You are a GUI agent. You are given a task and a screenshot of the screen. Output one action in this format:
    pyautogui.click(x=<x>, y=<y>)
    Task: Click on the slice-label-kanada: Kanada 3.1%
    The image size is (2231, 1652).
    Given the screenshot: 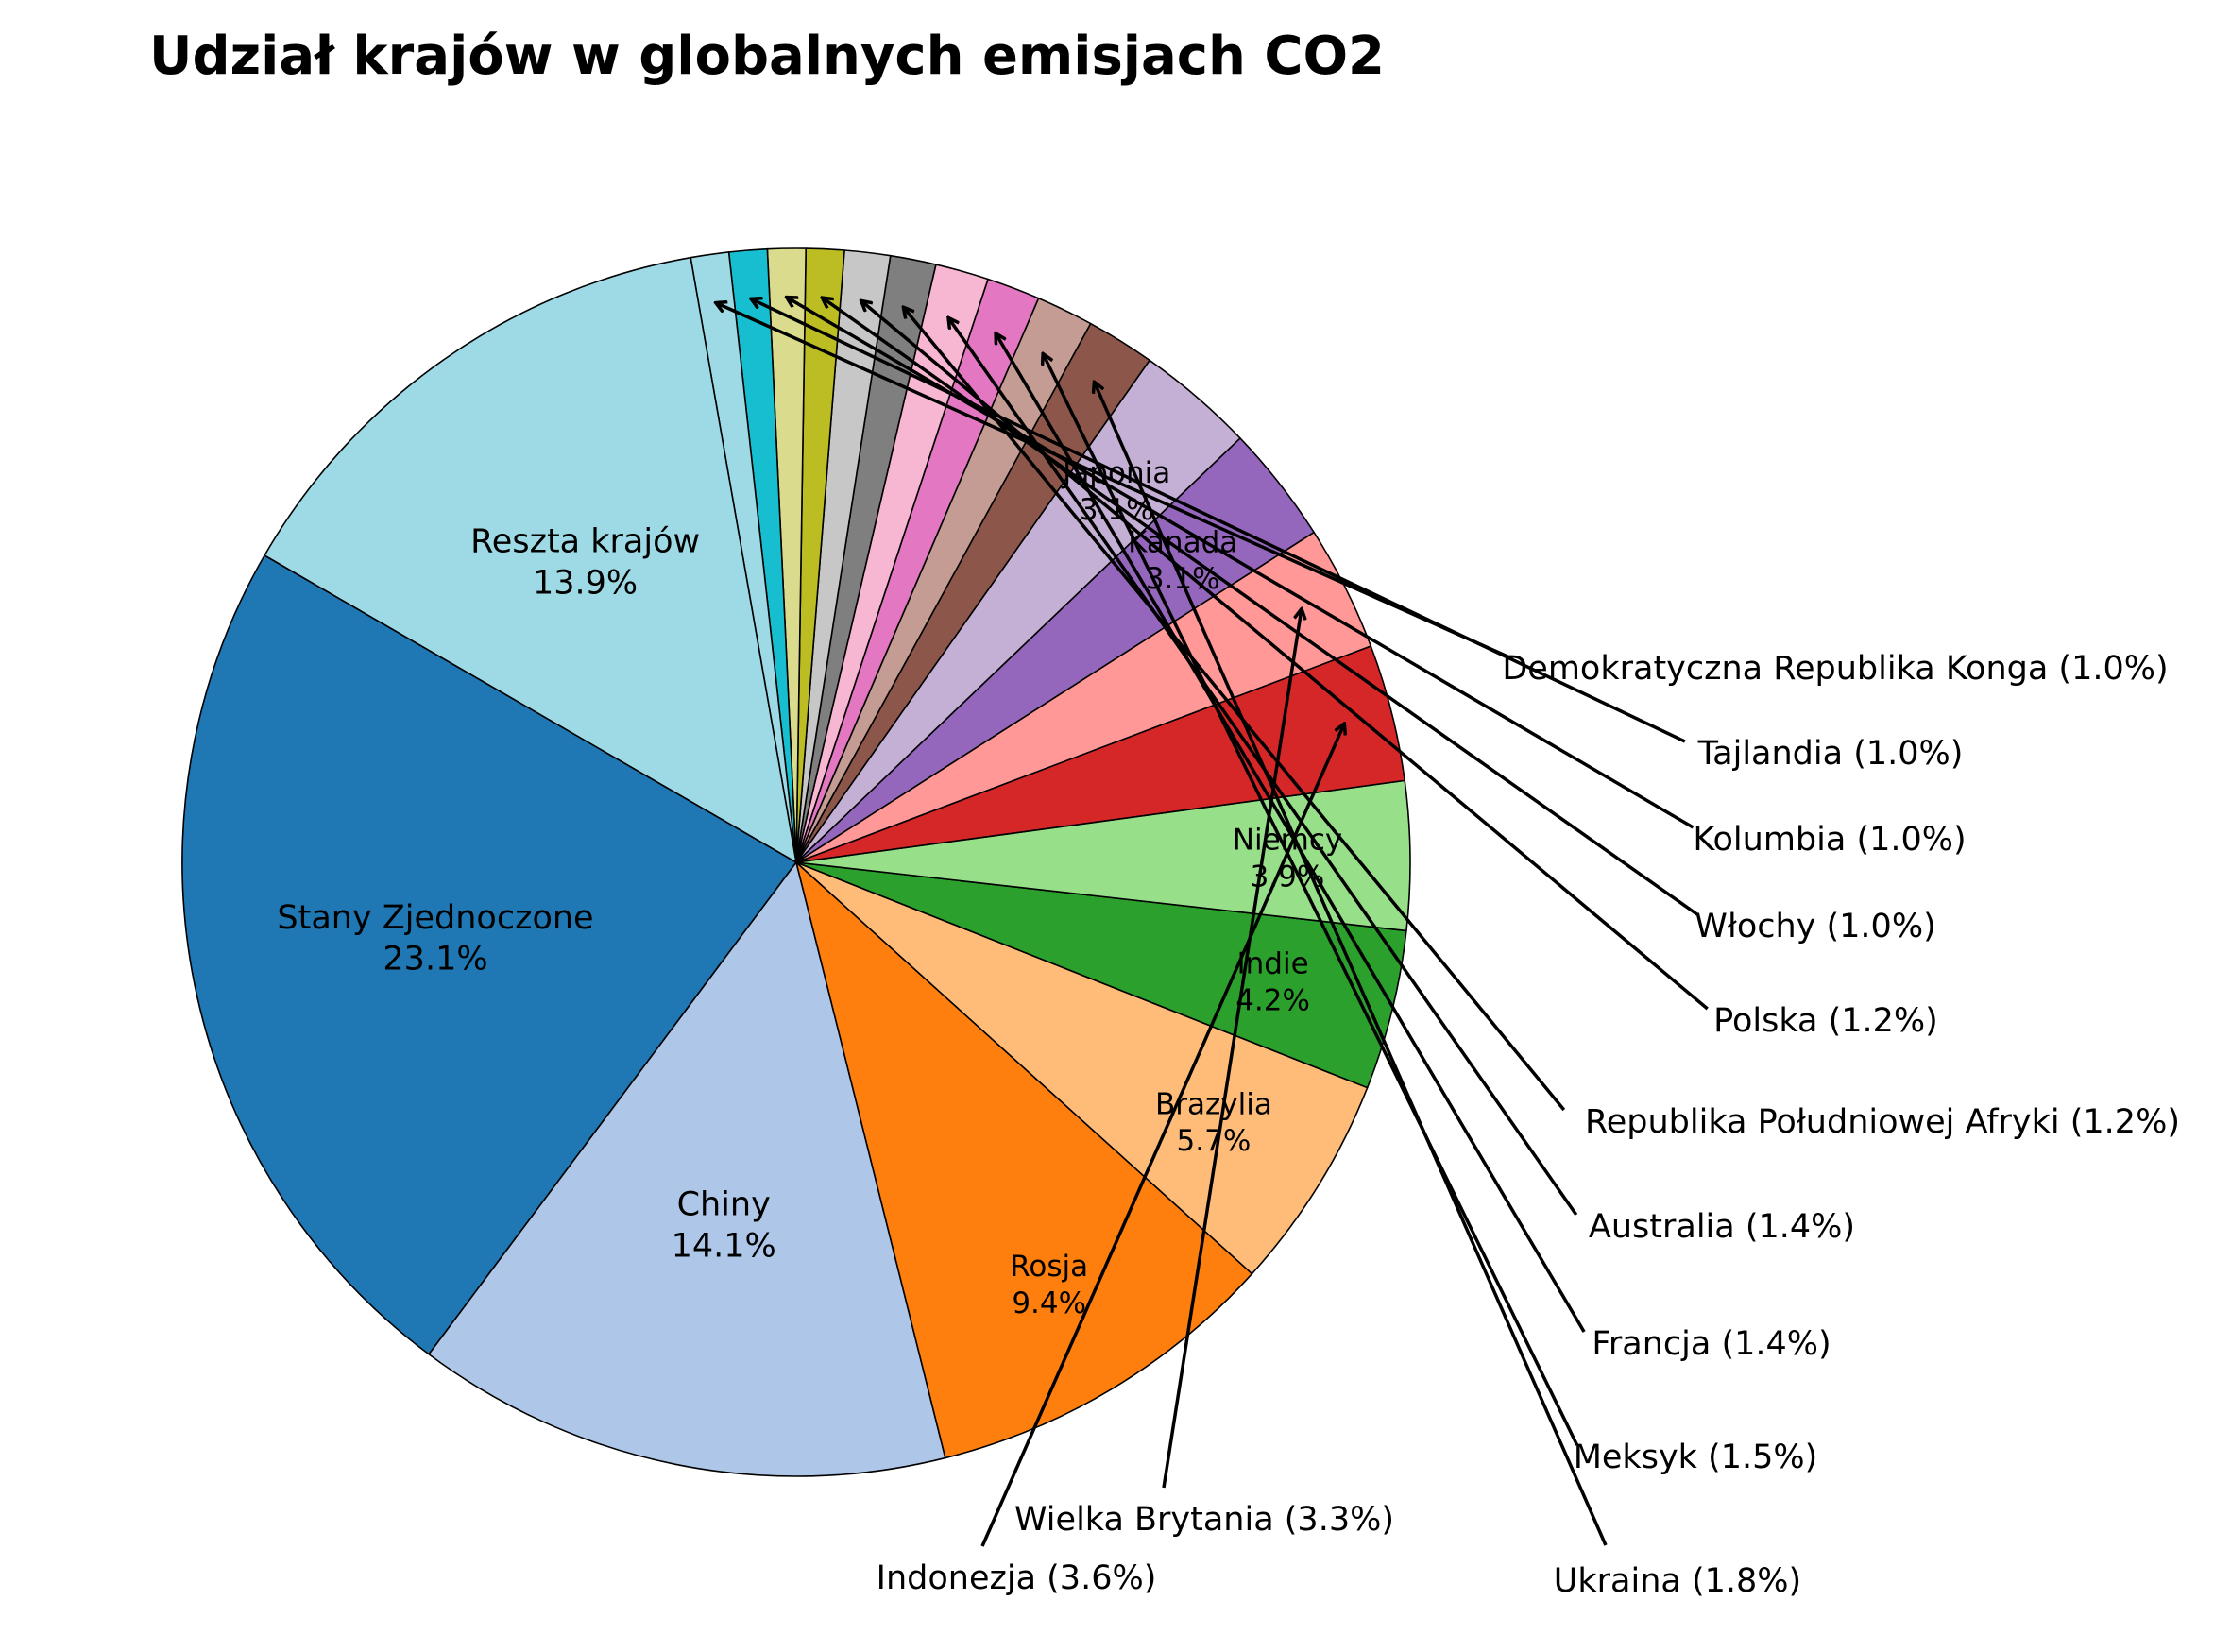 What is the action you would take?
    pyautogui.click(x=1182, y=561)
    